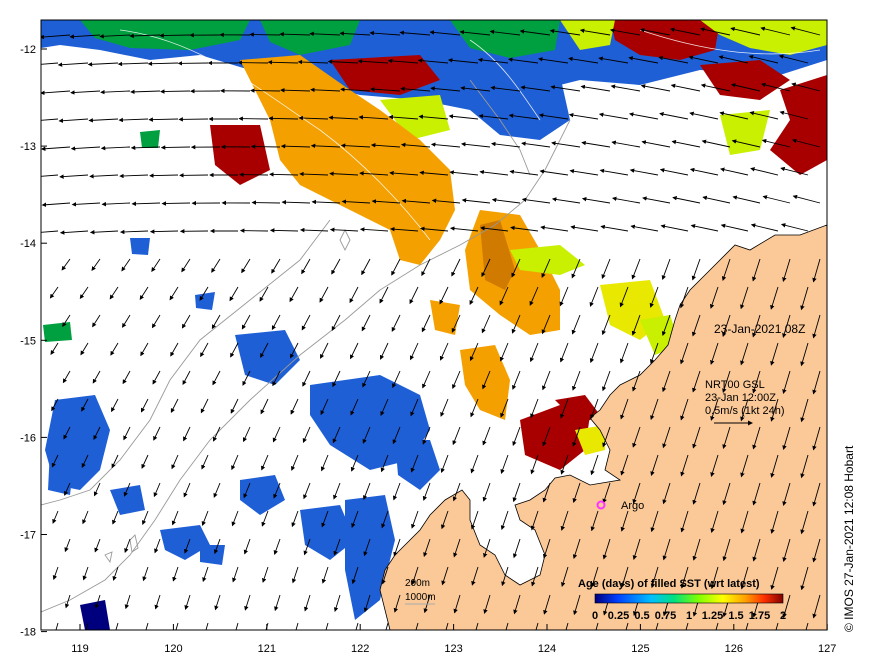 Image resolution: width=871 pixels, height=666 pixels. Describe the element at coordinates (267, 649) in the screenshot. I see `lon-tick-label: 121` at that location.